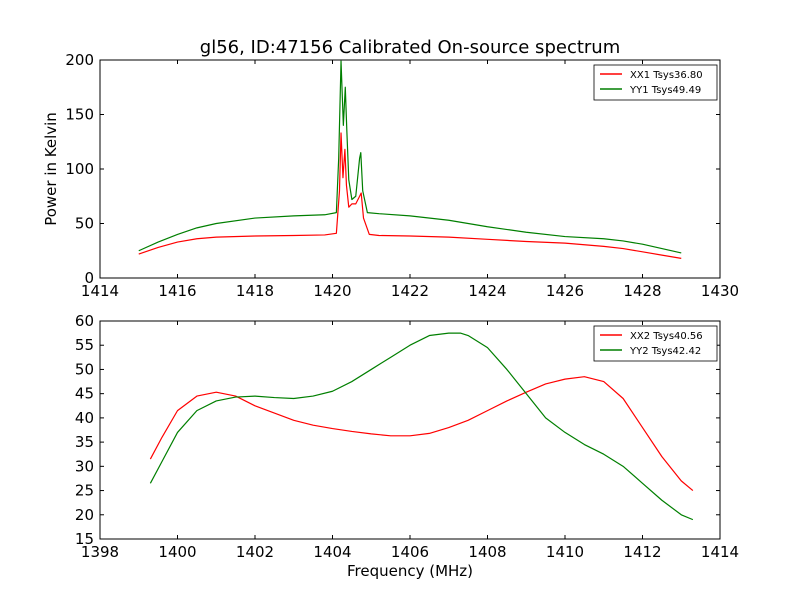 This screenshot has height=604, width=800. I want to click on x-tick-label: 1430, so click(720, 291).